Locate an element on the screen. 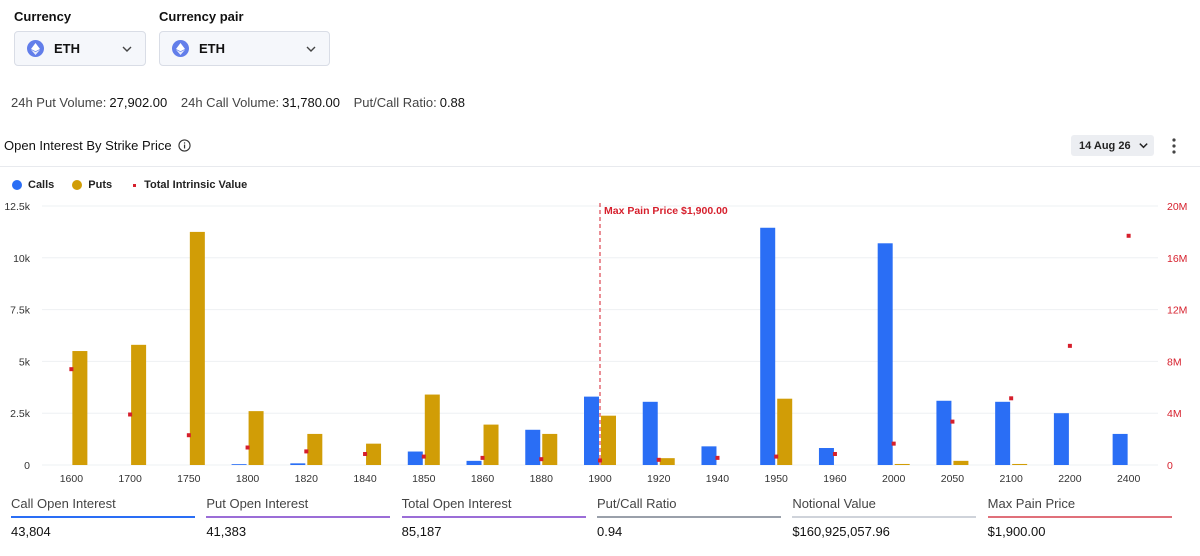 The image size is (1200, 556). x-tick-label: 1800 is located at coordinates (248, 479).